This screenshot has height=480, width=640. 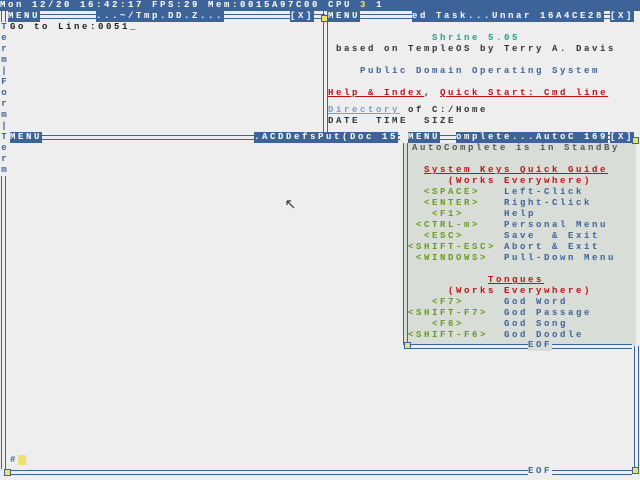 What do you see at coordinates (552, 236) in the screenshot?
I see `key-action: Save & Exit` at bounding box center [552, 236].